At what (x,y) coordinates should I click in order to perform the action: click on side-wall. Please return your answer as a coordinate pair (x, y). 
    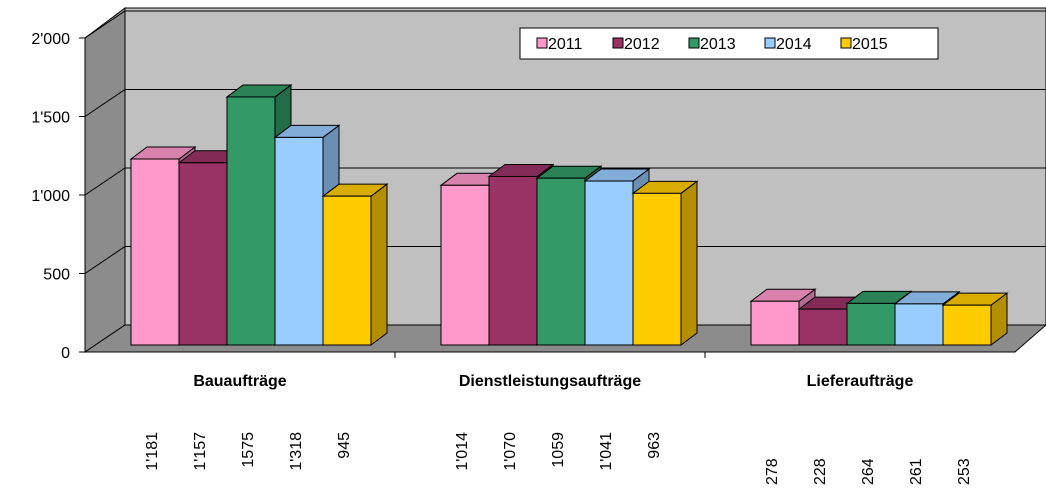
    Looking at the image, I should click on (105, 180).